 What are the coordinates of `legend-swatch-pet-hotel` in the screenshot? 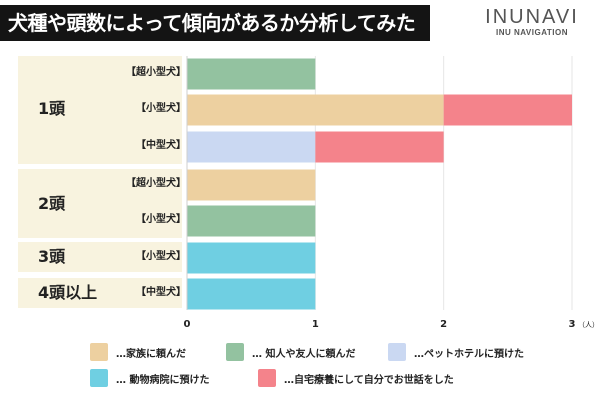 It's located at (397, 352).